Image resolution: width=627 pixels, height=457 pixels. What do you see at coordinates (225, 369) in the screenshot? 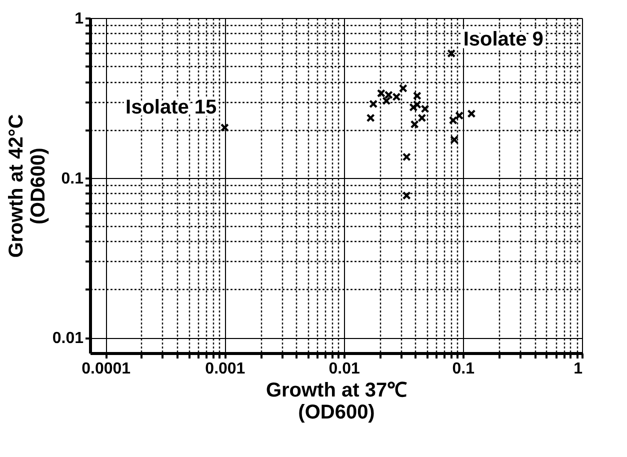
I see `x-tick-label: 0.001` at bounding box center [225, 369].